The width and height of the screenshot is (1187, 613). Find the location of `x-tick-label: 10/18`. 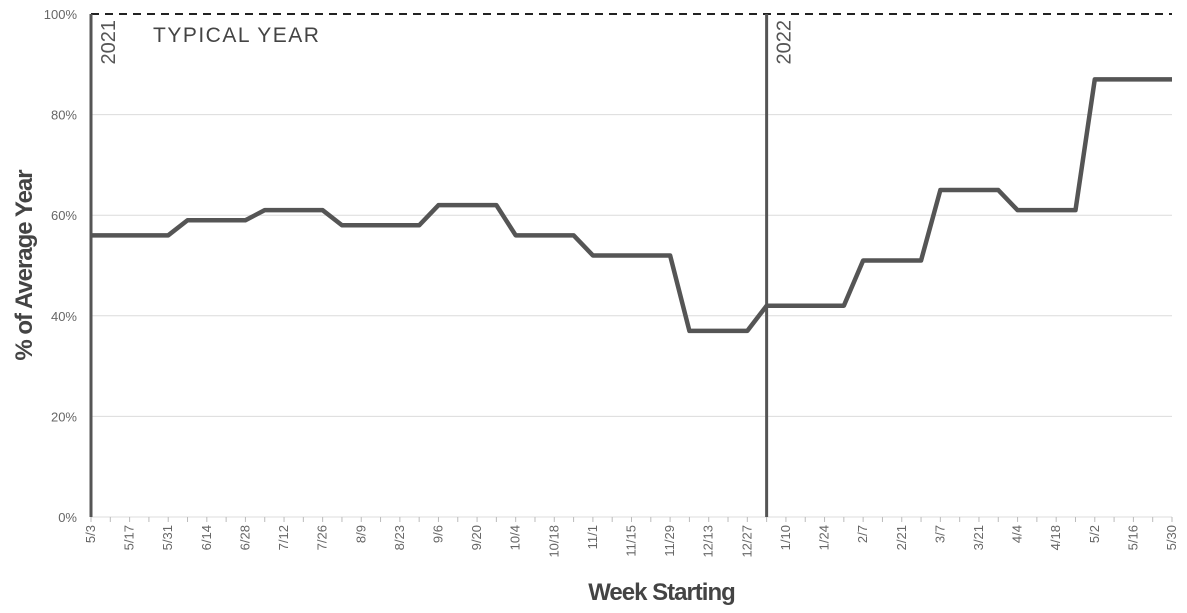

x-tick-label: 10/18 is located at coordinates (553, 541).